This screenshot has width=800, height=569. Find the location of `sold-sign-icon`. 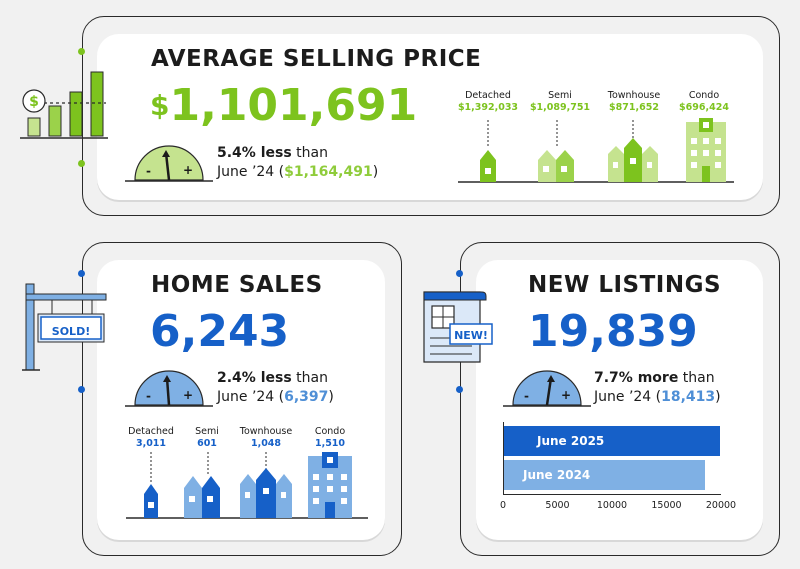

sold-sign-icon is located at coordinates (64, 327).